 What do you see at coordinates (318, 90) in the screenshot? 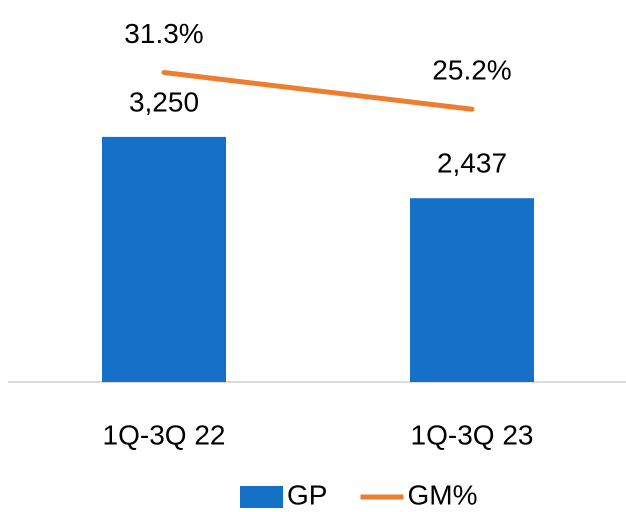
I see `line` at bounding box center [318, 90].